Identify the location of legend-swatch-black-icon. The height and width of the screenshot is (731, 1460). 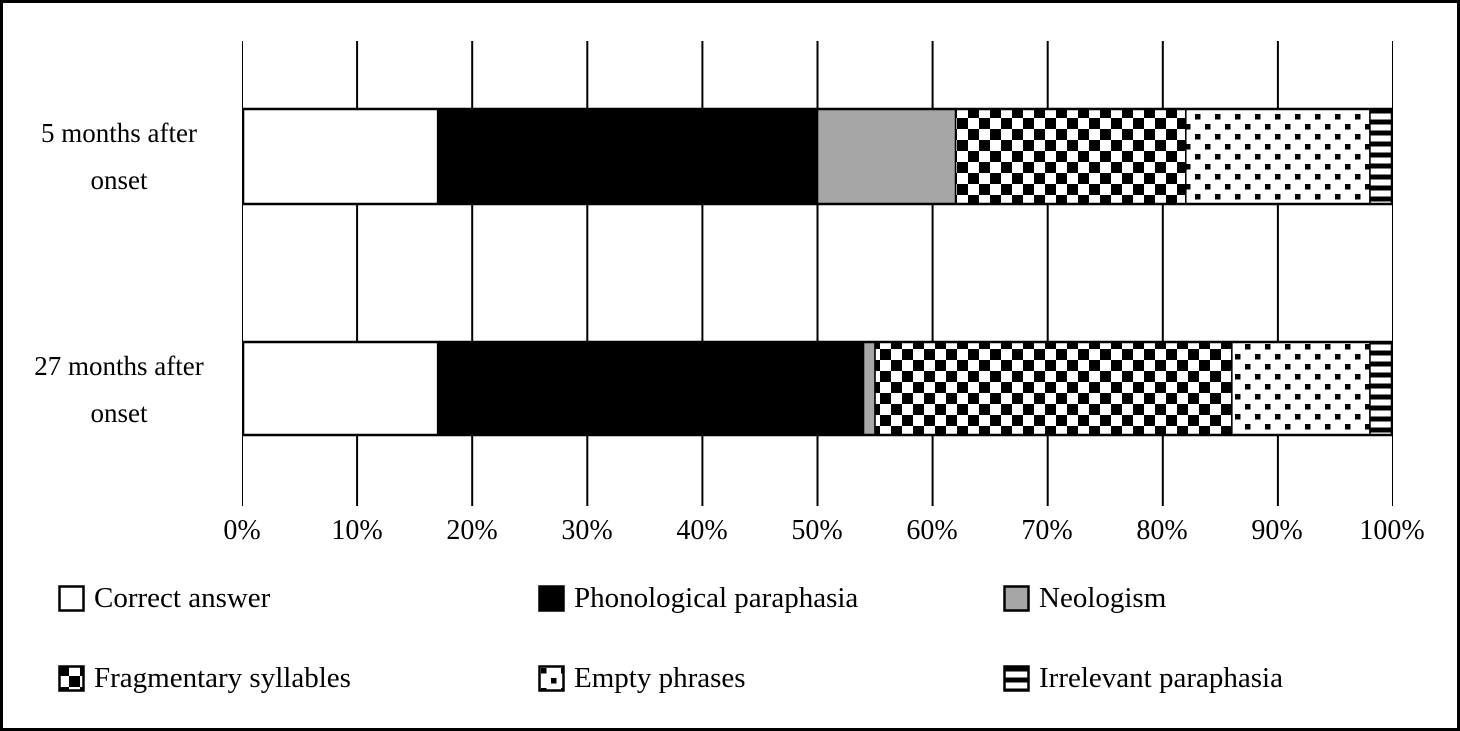
(551, 598).